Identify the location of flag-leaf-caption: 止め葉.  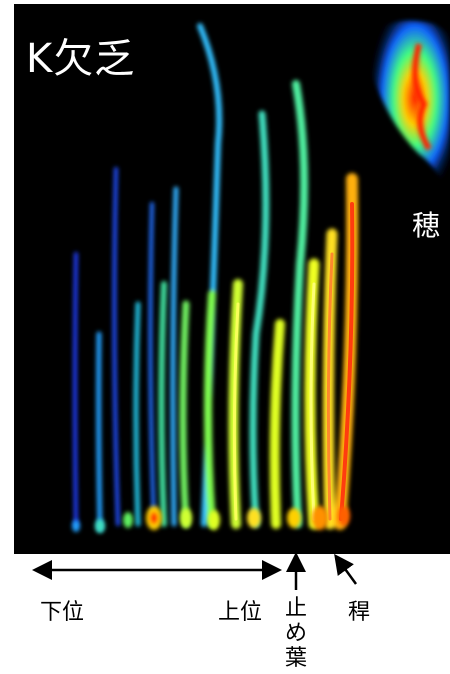
(296, 633).